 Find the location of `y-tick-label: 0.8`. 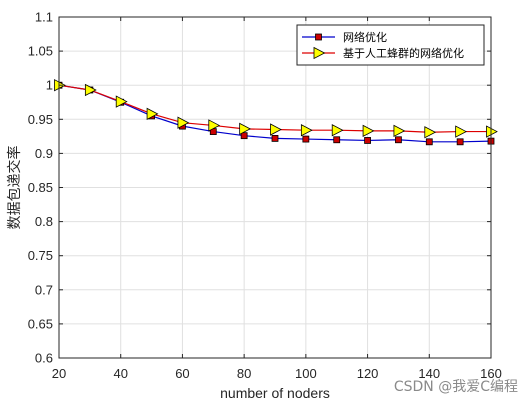

y-tick-label: 0.8 is located at coordinates (44, 221).